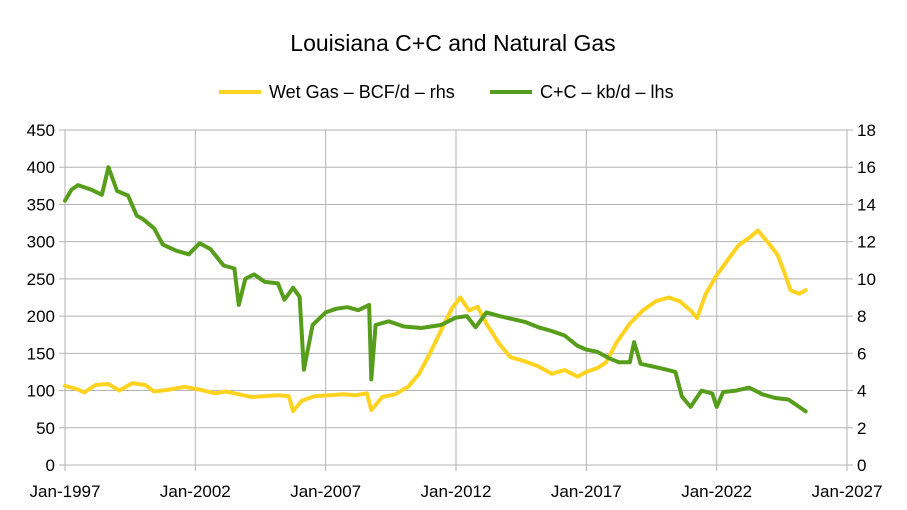 Image resolution: width=907 pixels, height=510 pixels. I want to click on left-tick-label: 150, so click(41, 353).